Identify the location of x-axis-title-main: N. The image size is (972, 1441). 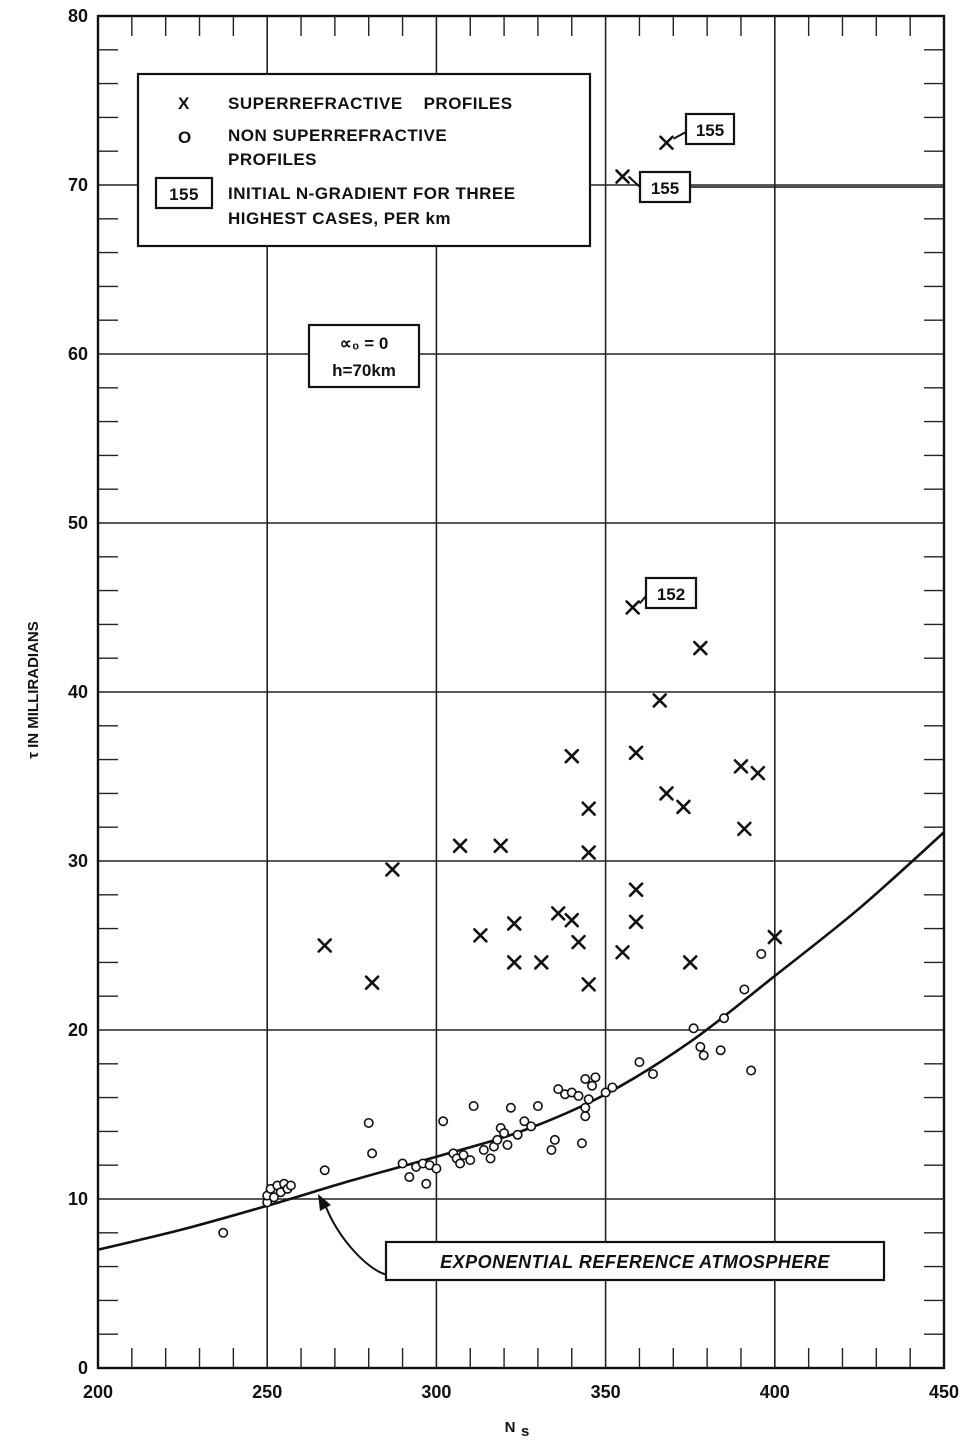
(510, 1427).